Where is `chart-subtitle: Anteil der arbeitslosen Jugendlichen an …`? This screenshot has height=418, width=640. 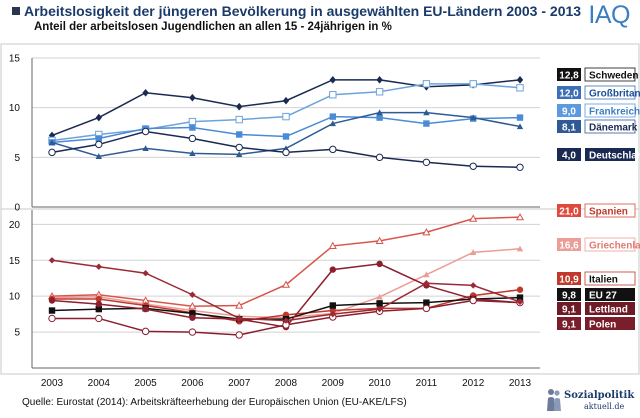
chart-subtitle: Anteil der arbeitslosen Jugendlichen an … is located at coordinates (213, 27).